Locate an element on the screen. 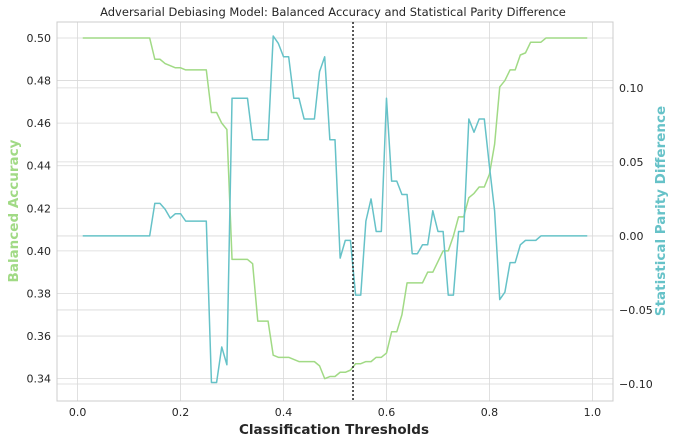  y-left-tick-label: 0.50 is located at coordinates (39, 38).